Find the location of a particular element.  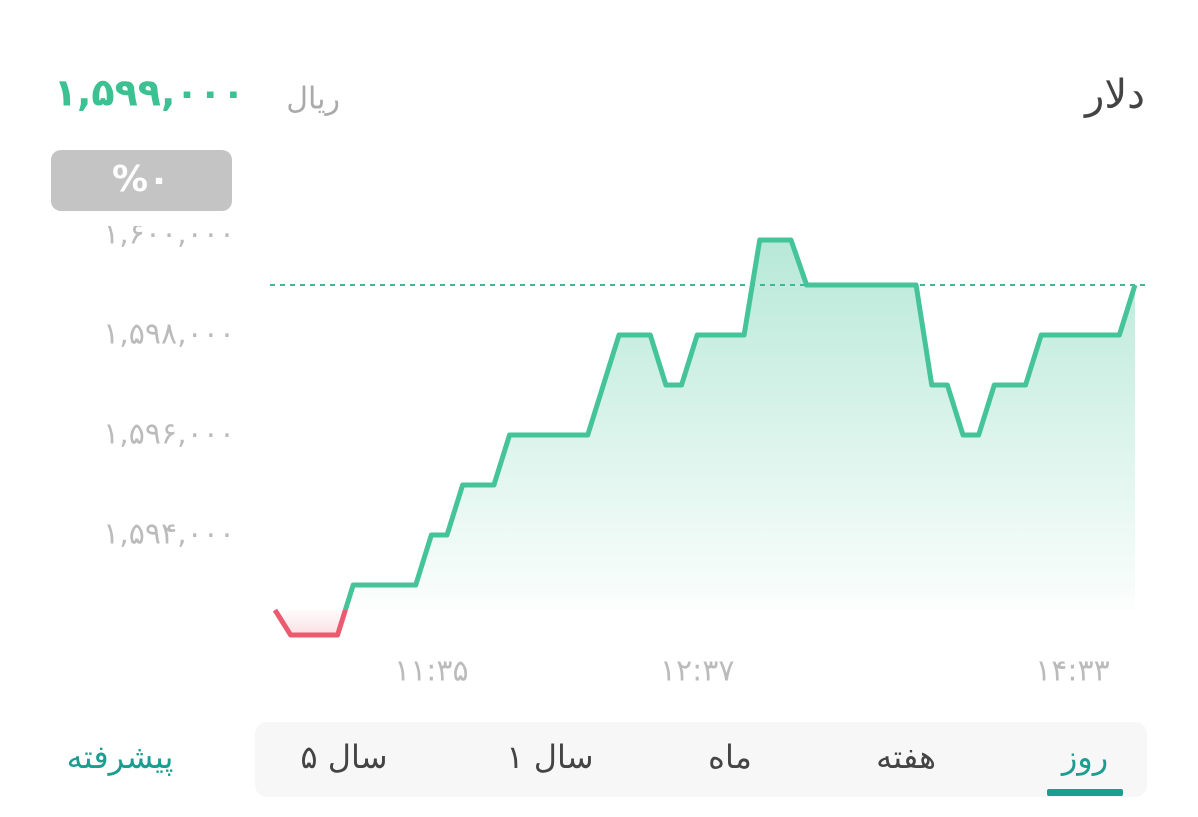

tab-bar is located at coordinates (701, 759).